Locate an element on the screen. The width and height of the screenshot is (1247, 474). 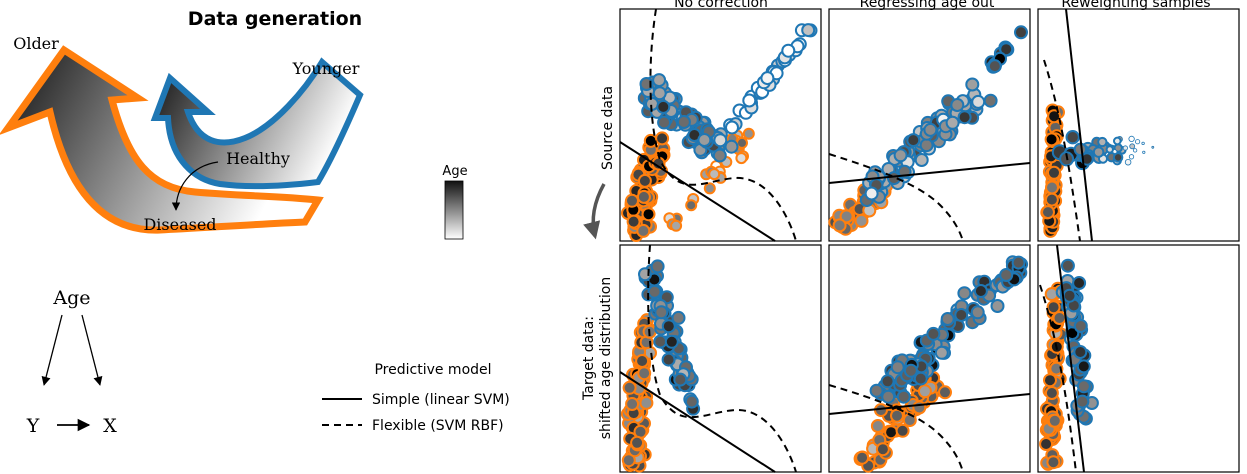
panel-target-reweighting is located at coordinates (1138, 358).